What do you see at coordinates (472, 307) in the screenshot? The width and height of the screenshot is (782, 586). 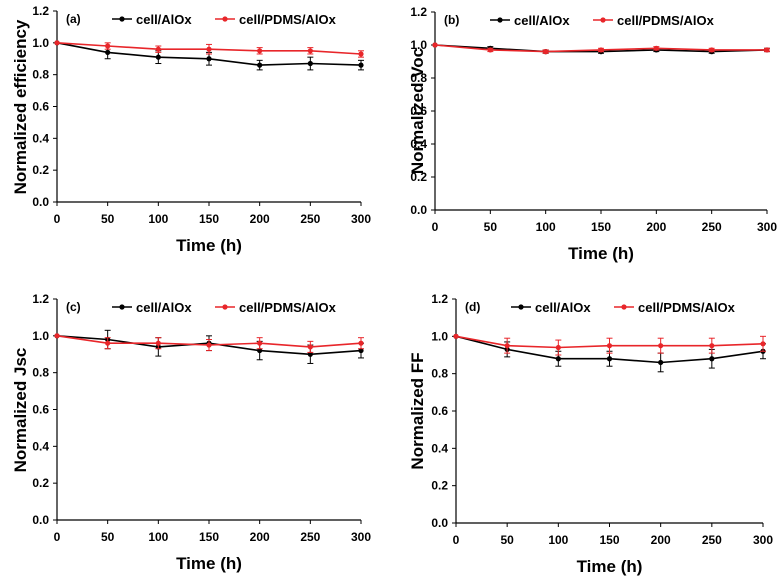 I see `panel-label: (d)` at bounding box center [472, 307].